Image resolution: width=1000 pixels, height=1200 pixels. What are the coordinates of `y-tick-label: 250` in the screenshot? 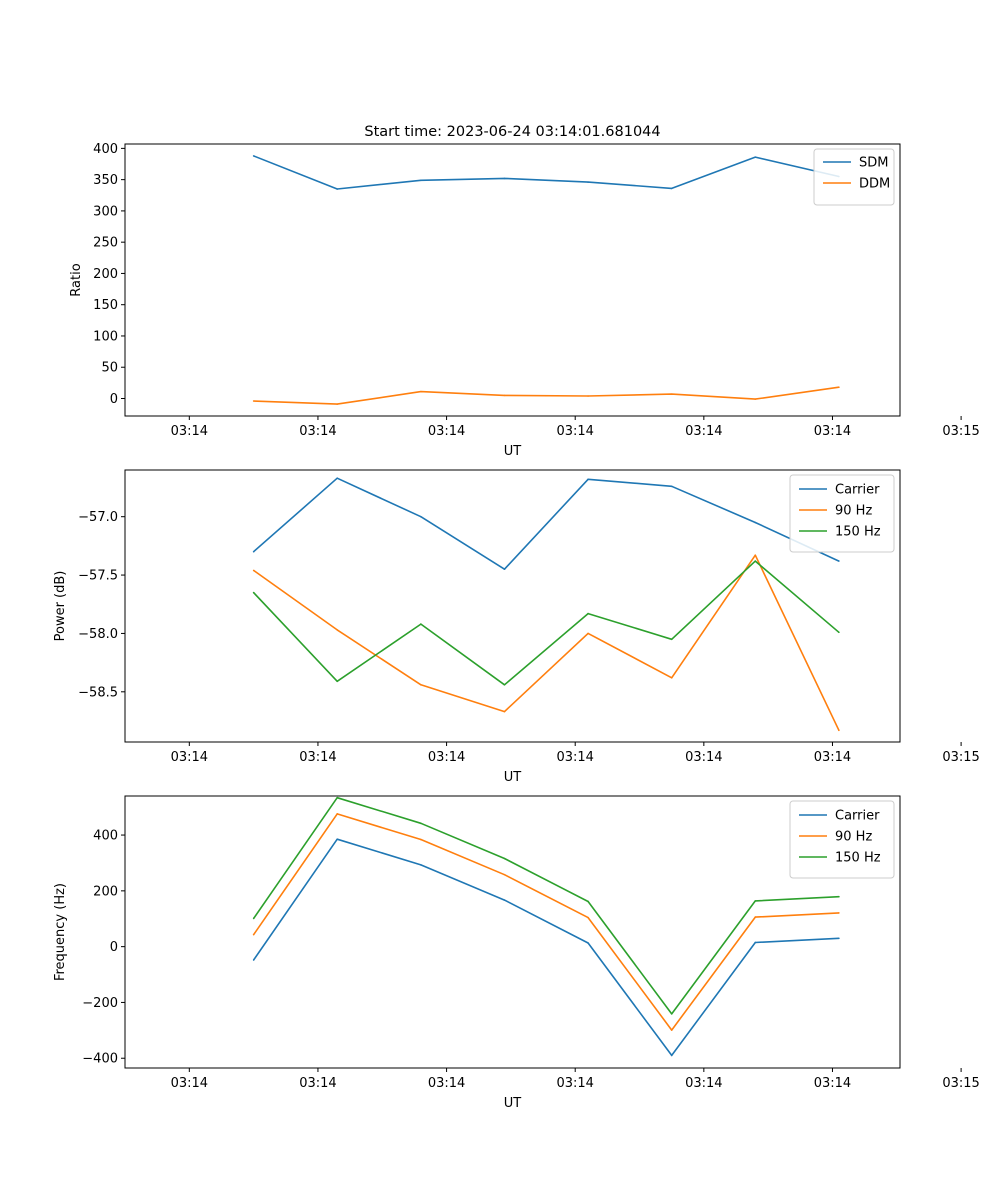 It's located at (105, 243).